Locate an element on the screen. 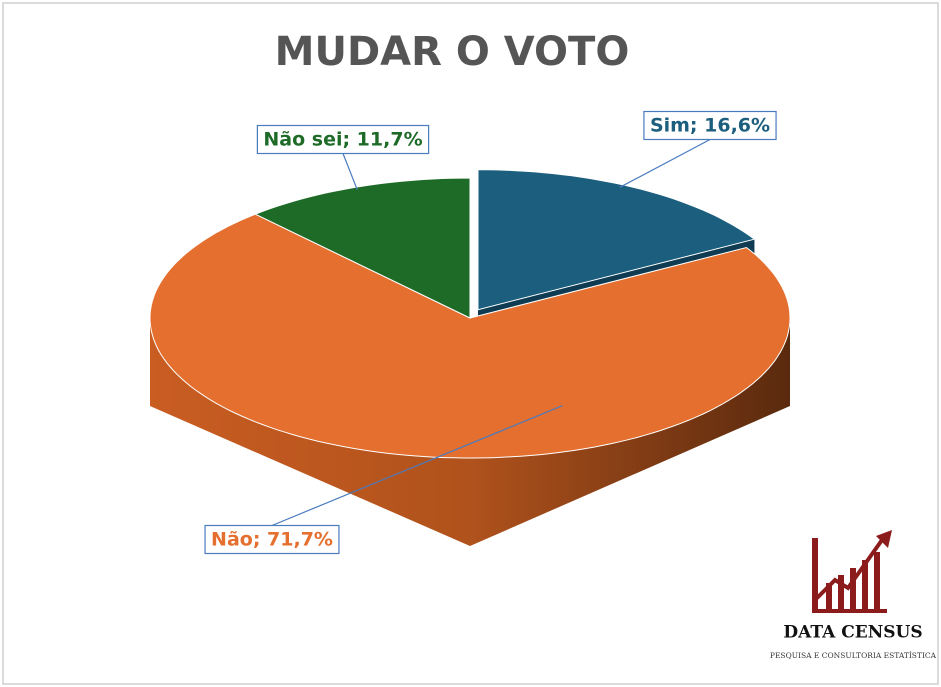 Image resolution: width=941 pixels, height=687 pixels. logo-tagline: PESQUISA E CONSULTORIA ESTATÍSTICA is located at coordinates (853, 655).